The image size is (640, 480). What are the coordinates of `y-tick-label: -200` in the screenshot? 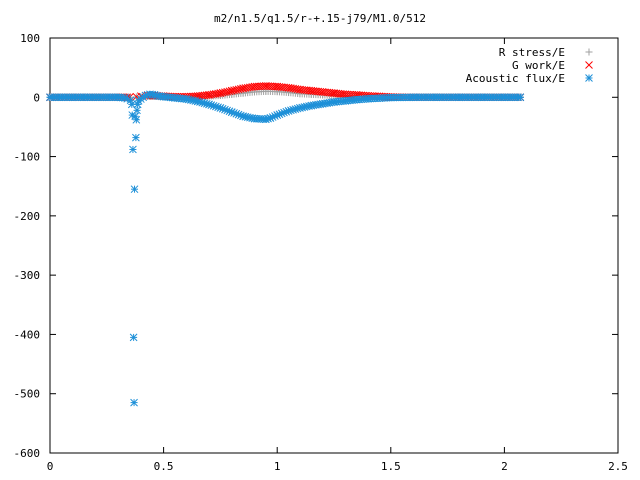 It's located at (27, 216).